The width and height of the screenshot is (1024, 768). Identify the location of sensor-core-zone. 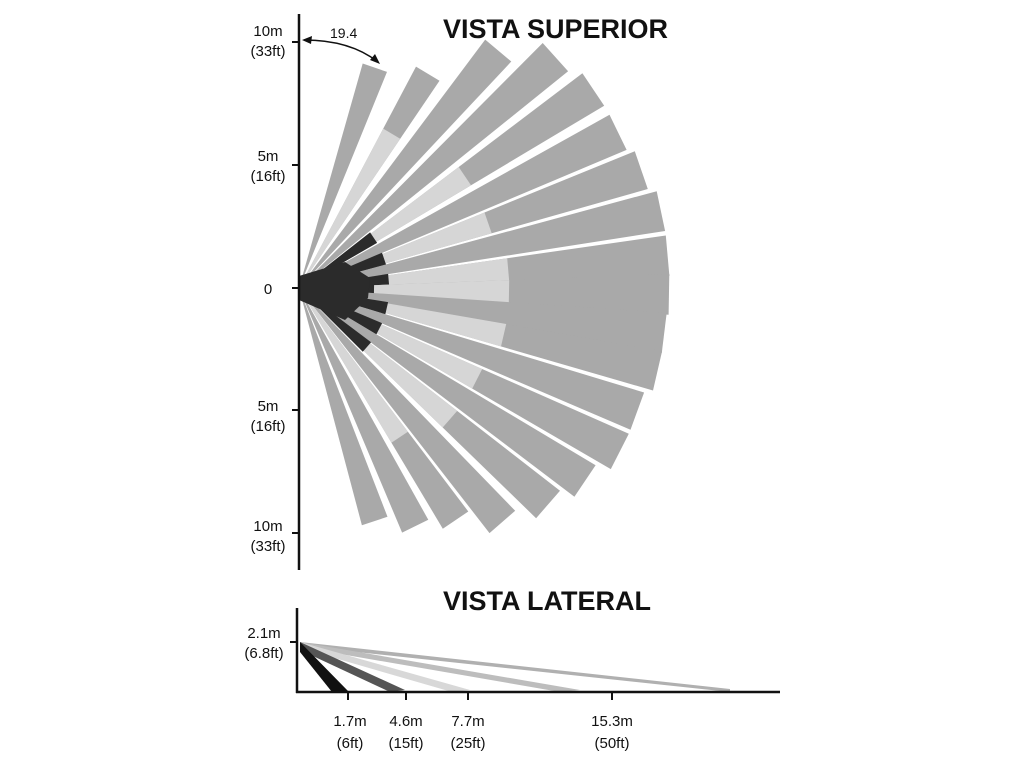
(334, 291).